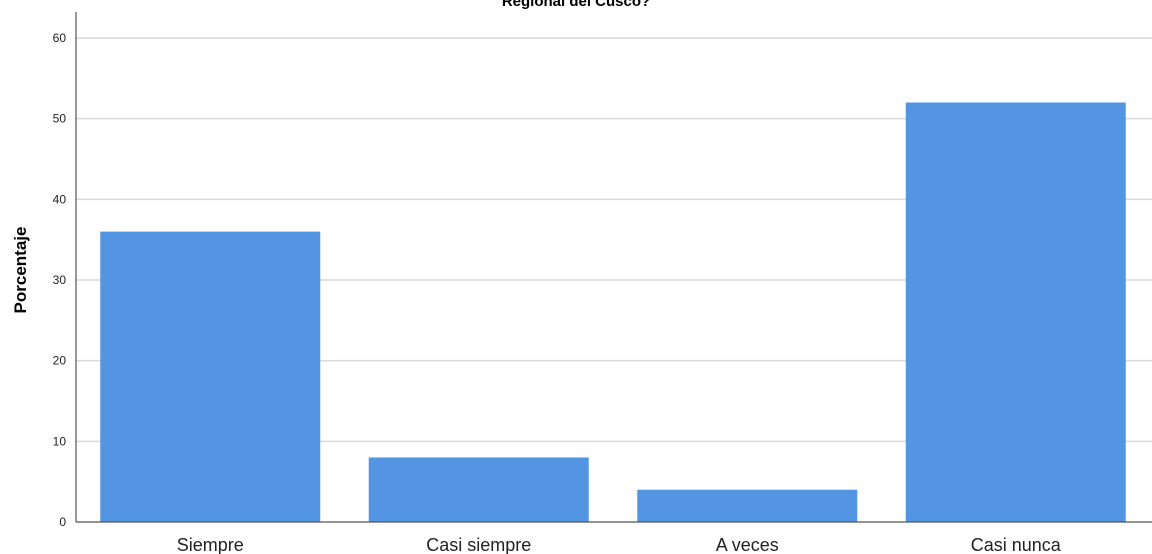  What do you see at coordinates (62, 522) in the screenshot?
I see `y-tick-label: 0` at bounding box center [62, 522].